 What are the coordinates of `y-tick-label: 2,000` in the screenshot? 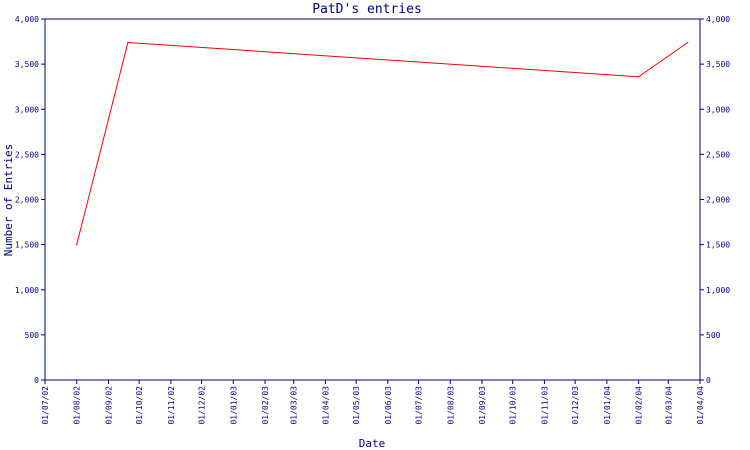 It's located at (27, 200).